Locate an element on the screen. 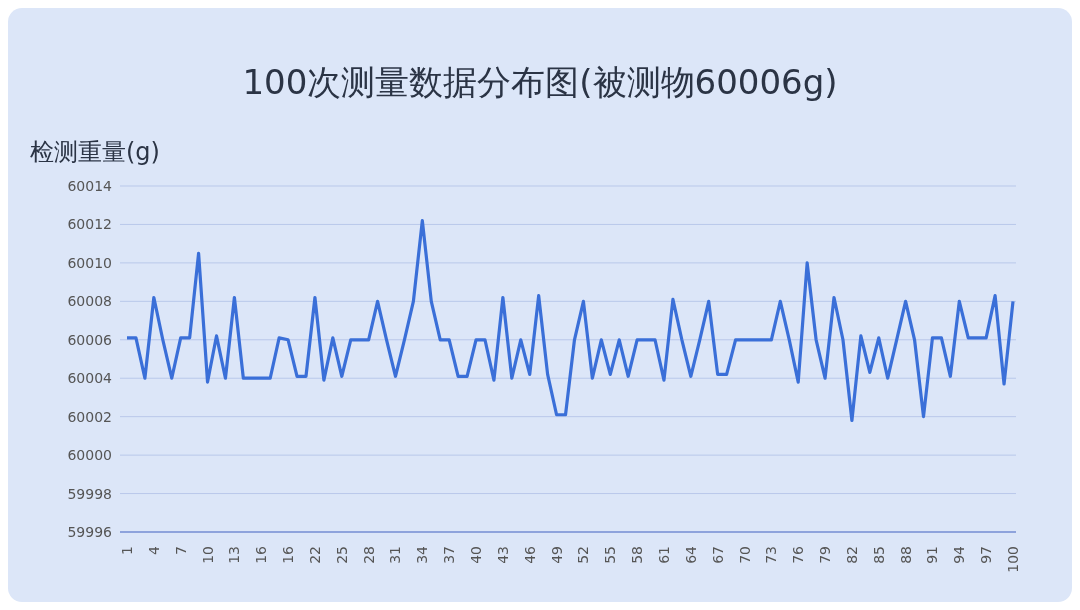 The height and width of the screenshot is (610, 1080). x-tick-label: 82 is located at coordinates (851, 555).